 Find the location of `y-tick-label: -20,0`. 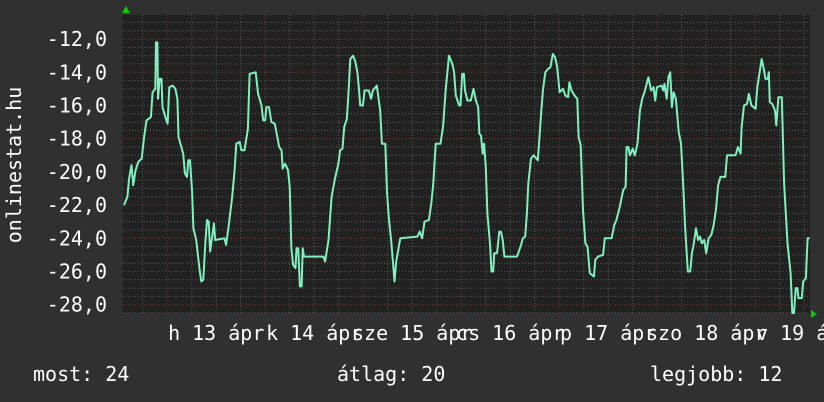

y-tick-label: -20,0 is located at coordinates (77, 172).